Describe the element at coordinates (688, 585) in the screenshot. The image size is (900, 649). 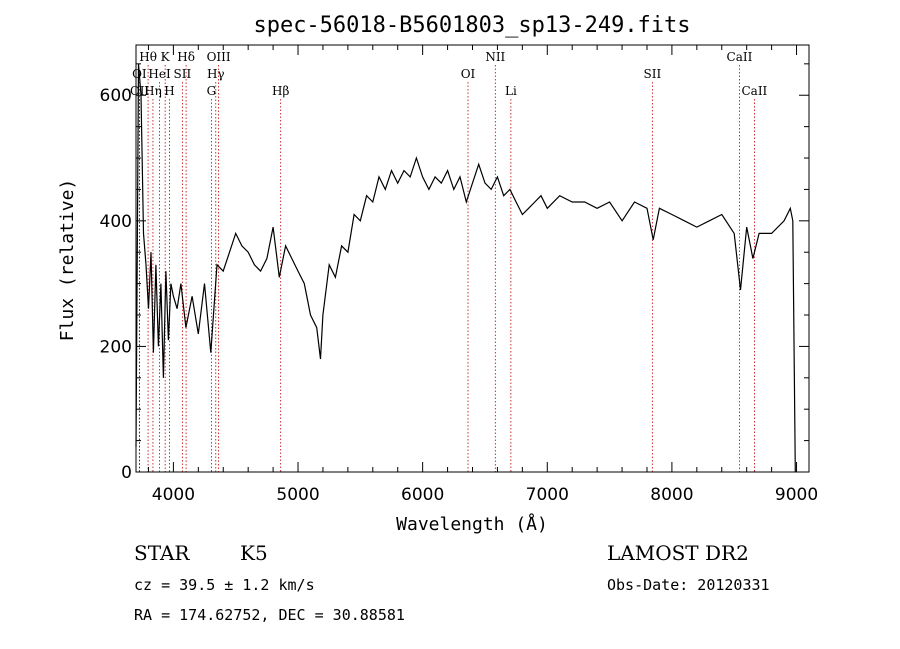
I see `obs-date-readout: Obs-Date: 20120331` at that location.